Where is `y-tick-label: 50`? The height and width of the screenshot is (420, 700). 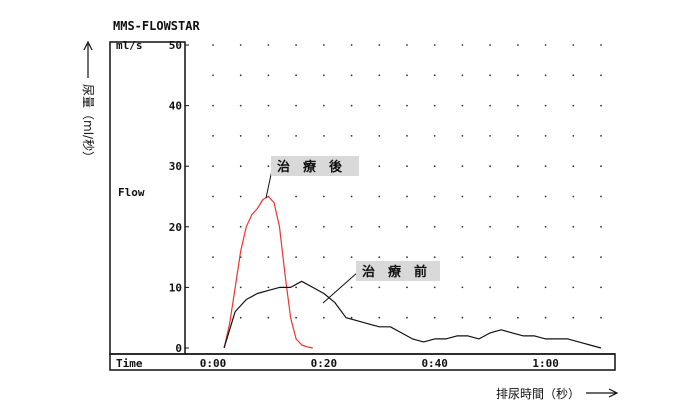
y-tick-label: 50 is located at coordinates (175, 45).